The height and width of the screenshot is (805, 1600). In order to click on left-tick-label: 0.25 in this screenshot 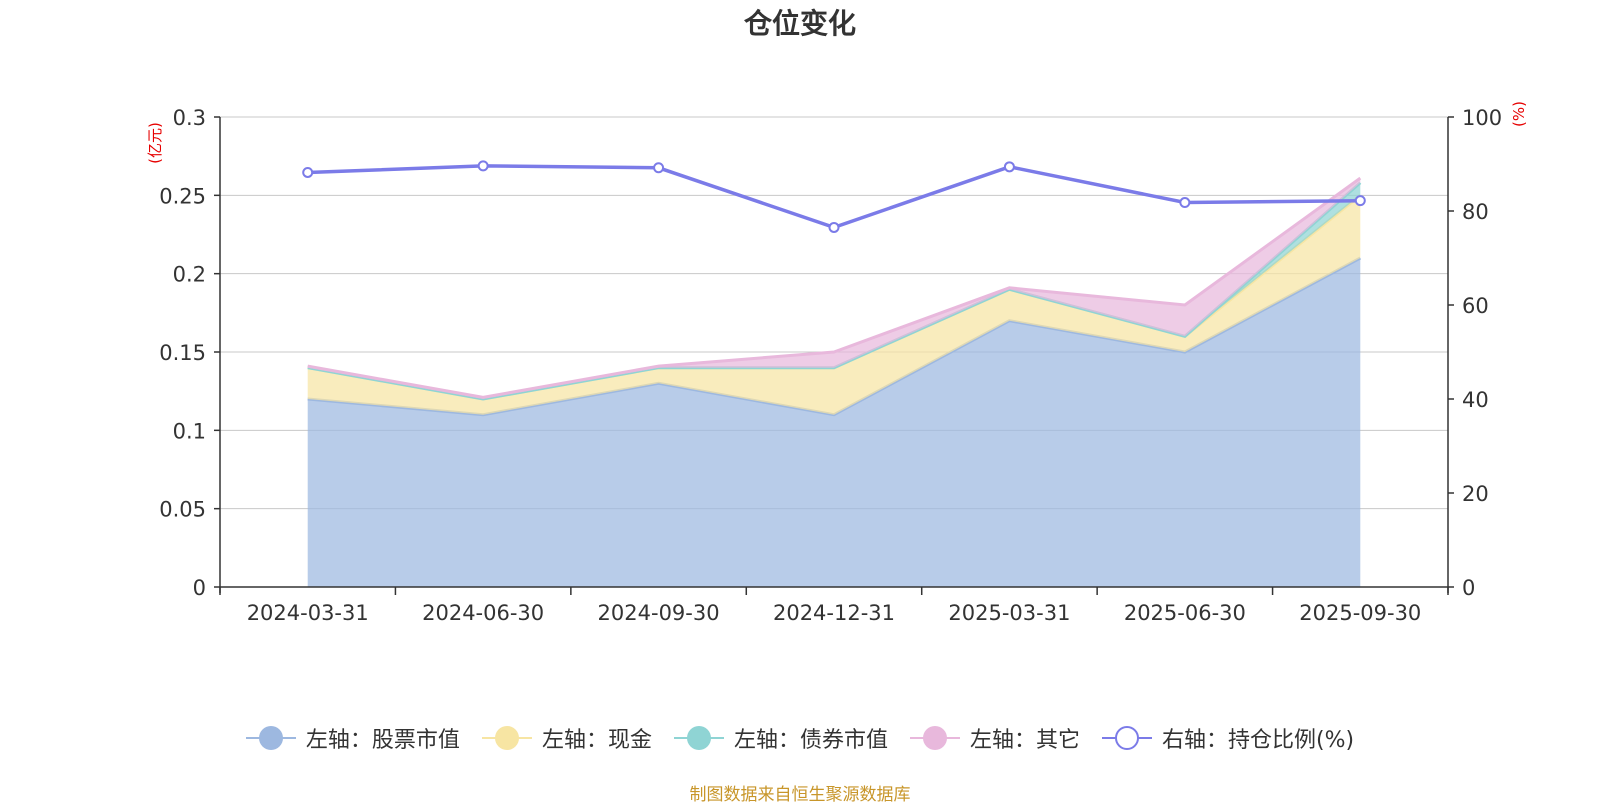, I will do `click(182, 196)`.